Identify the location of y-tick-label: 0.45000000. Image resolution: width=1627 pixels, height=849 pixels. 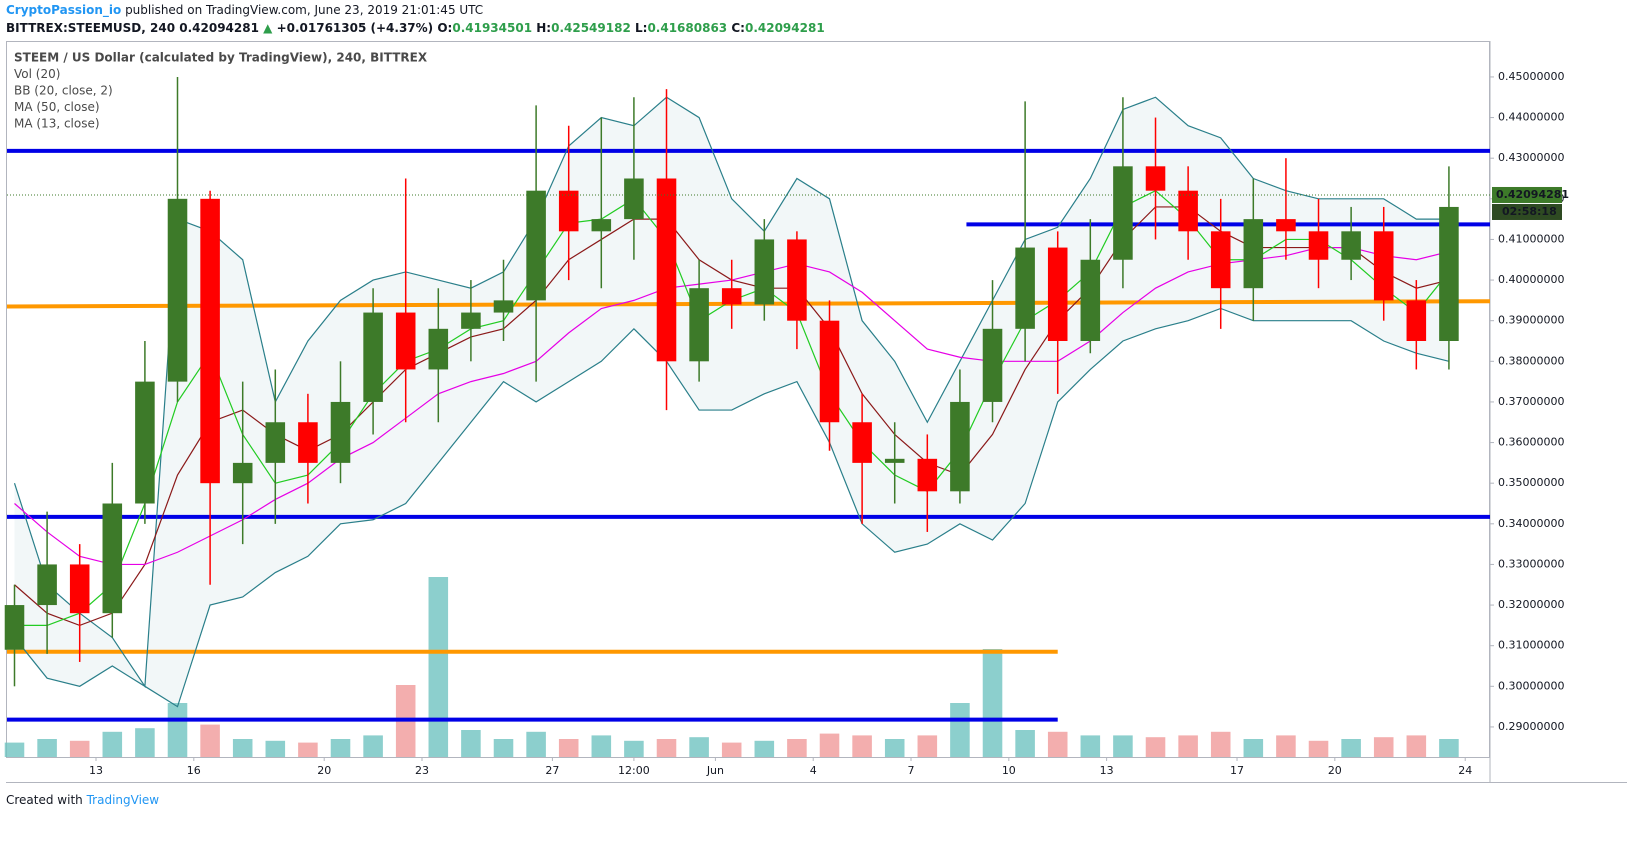
(1531, 76).